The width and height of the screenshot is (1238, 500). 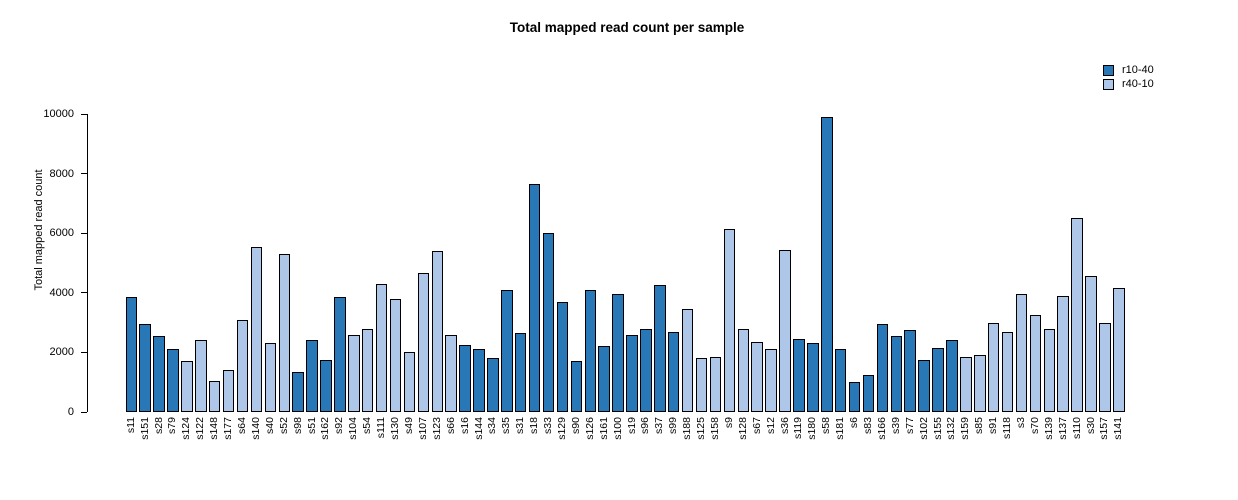 I want to click on bar-s118, so click(x=1007, y=371).